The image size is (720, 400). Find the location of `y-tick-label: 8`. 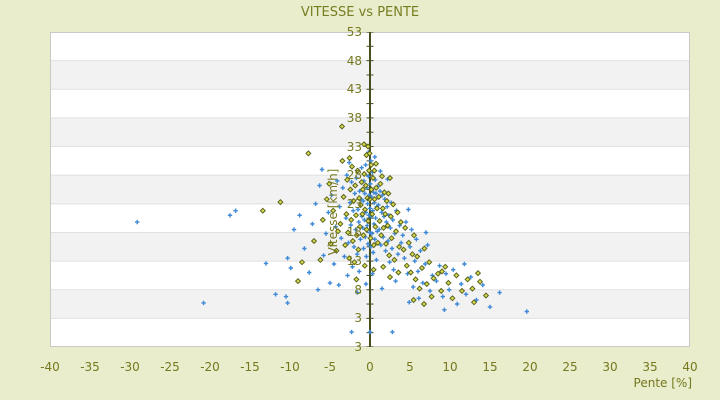

y-tick-label: 8 is located at coordinates (358, 289).